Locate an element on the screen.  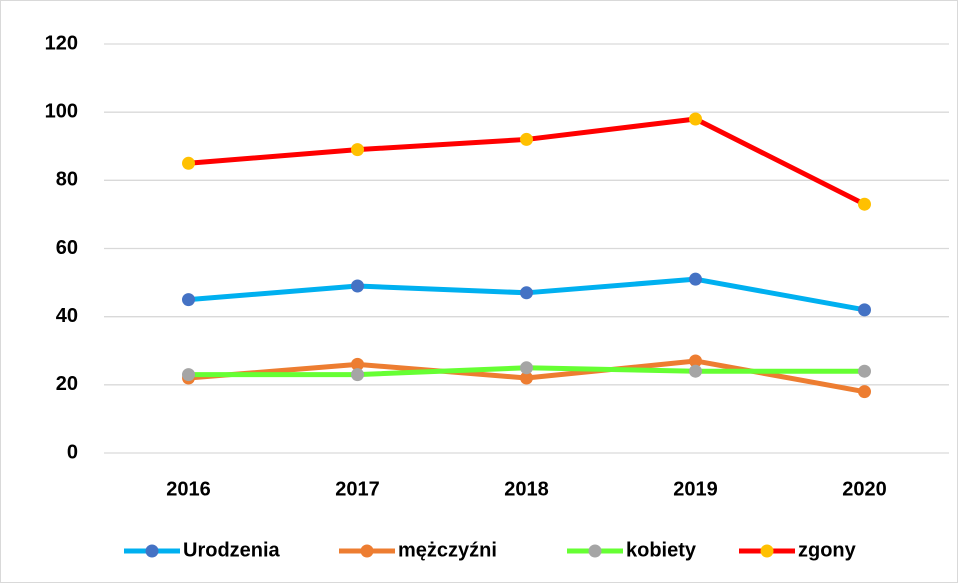
x-tick-label: 2020 is located at coordinates (864, 489).